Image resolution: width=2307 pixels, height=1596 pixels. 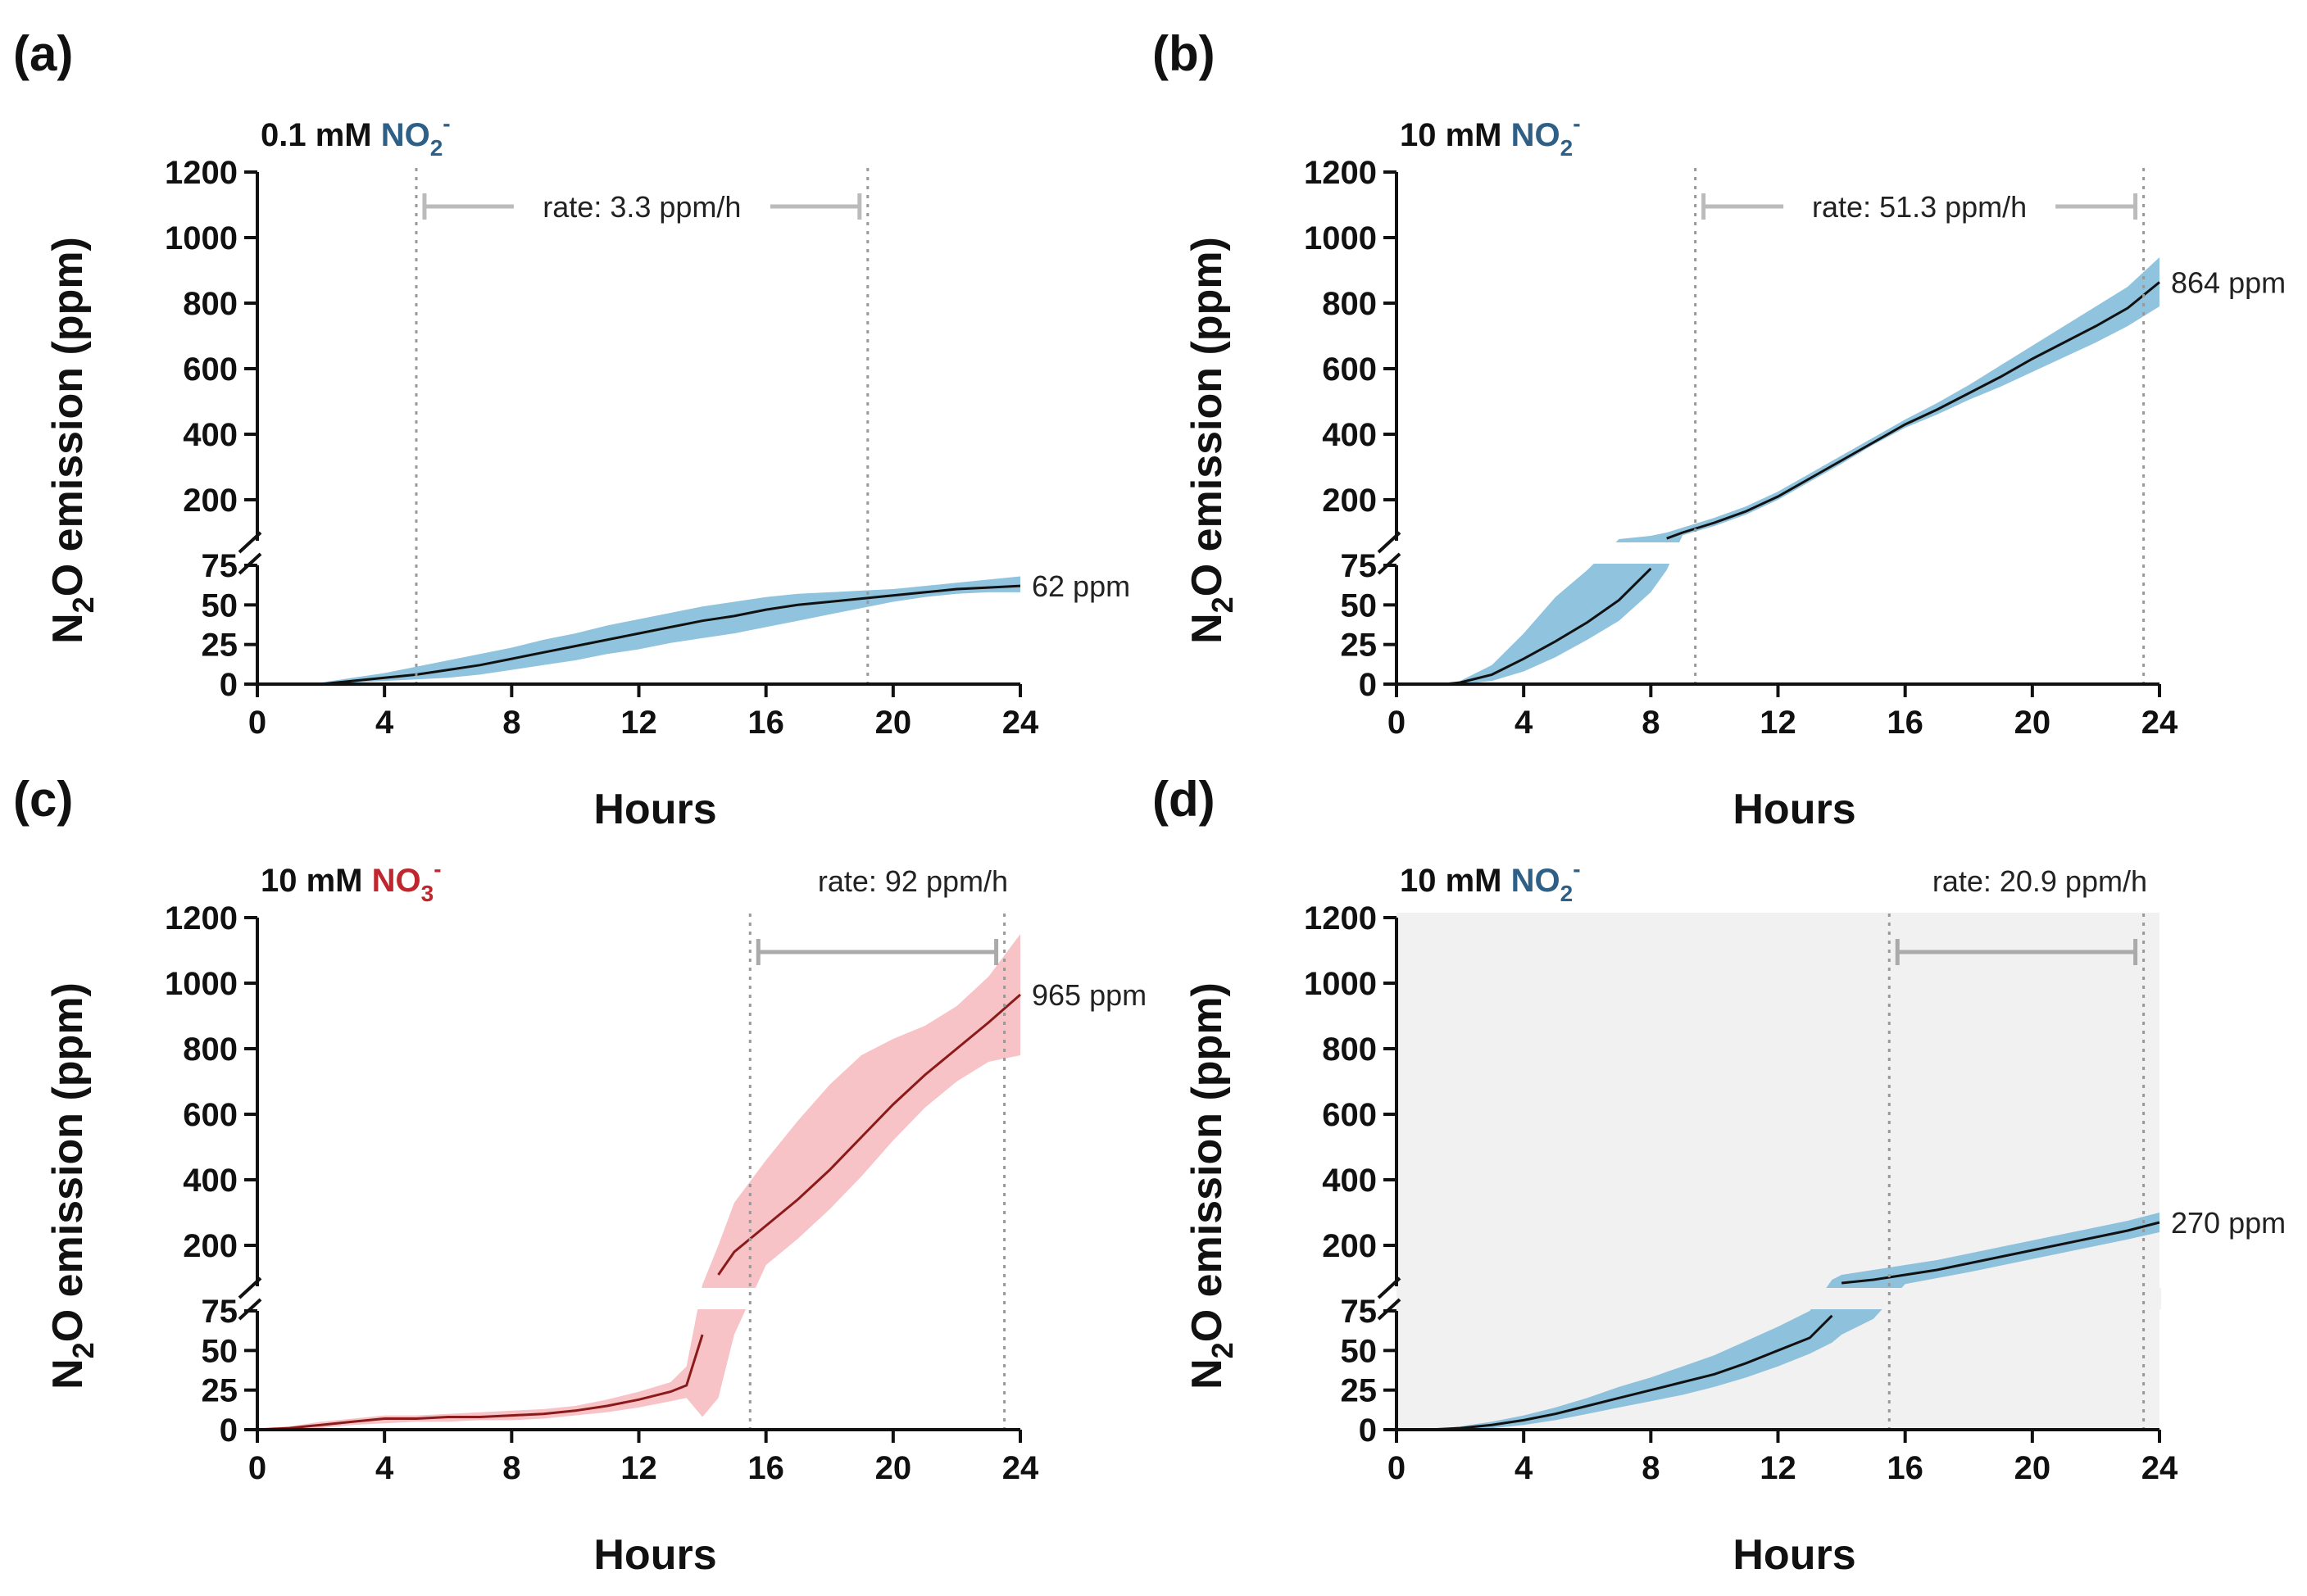 What do you see at coordinates (2228, 1223) in the screenshot?
I see `end-value-label: 270 ppm` at bounding box center [2228, 1223].